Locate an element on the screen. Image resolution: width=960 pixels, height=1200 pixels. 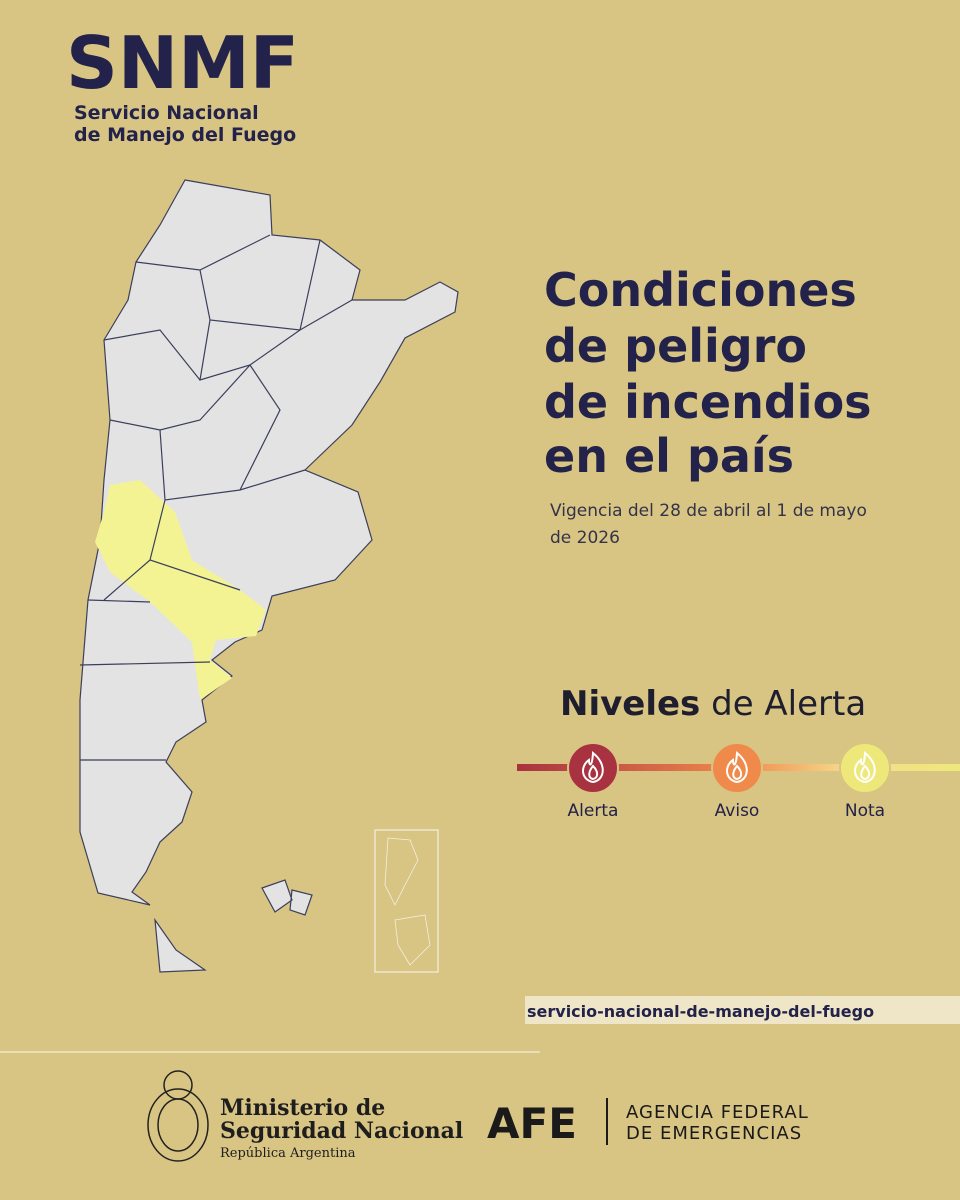
fire-zone is located at coordinates (180, 590).